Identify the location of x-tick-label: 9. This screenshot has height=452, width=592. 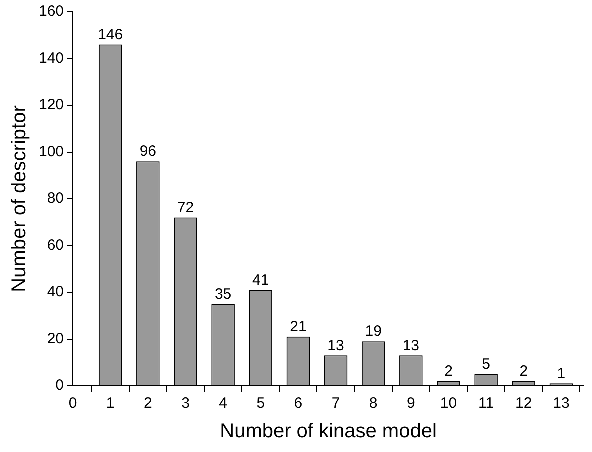
(411, 403).